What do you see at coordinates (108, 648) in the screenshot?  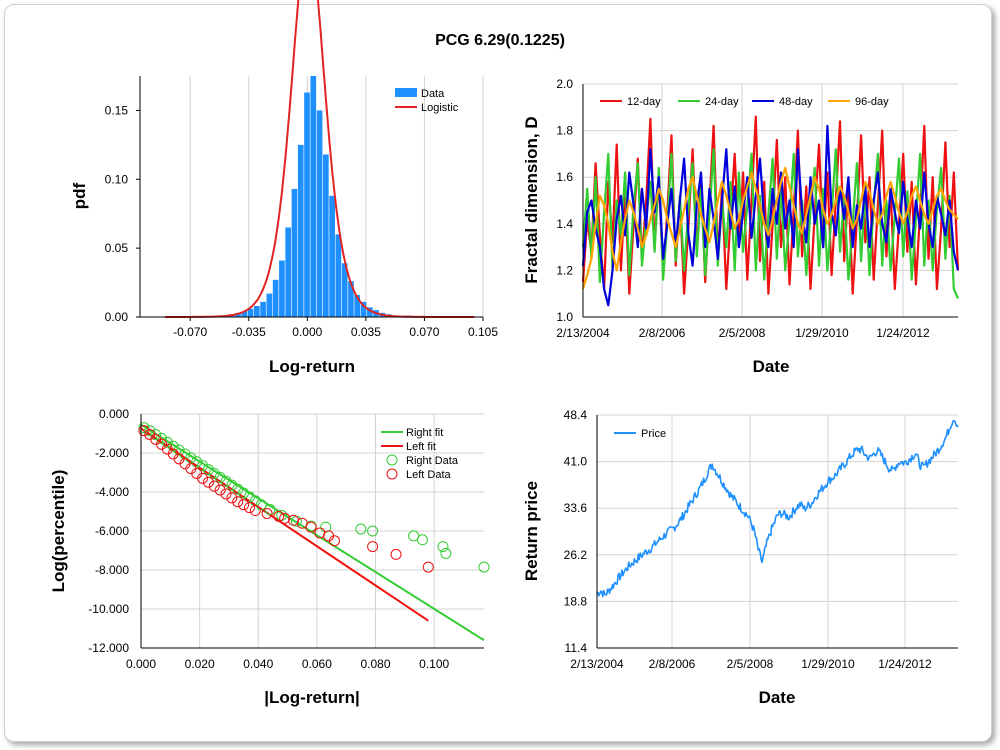 I see `tail-y-tick-label: -12.000` at bounding box center [108, 648].